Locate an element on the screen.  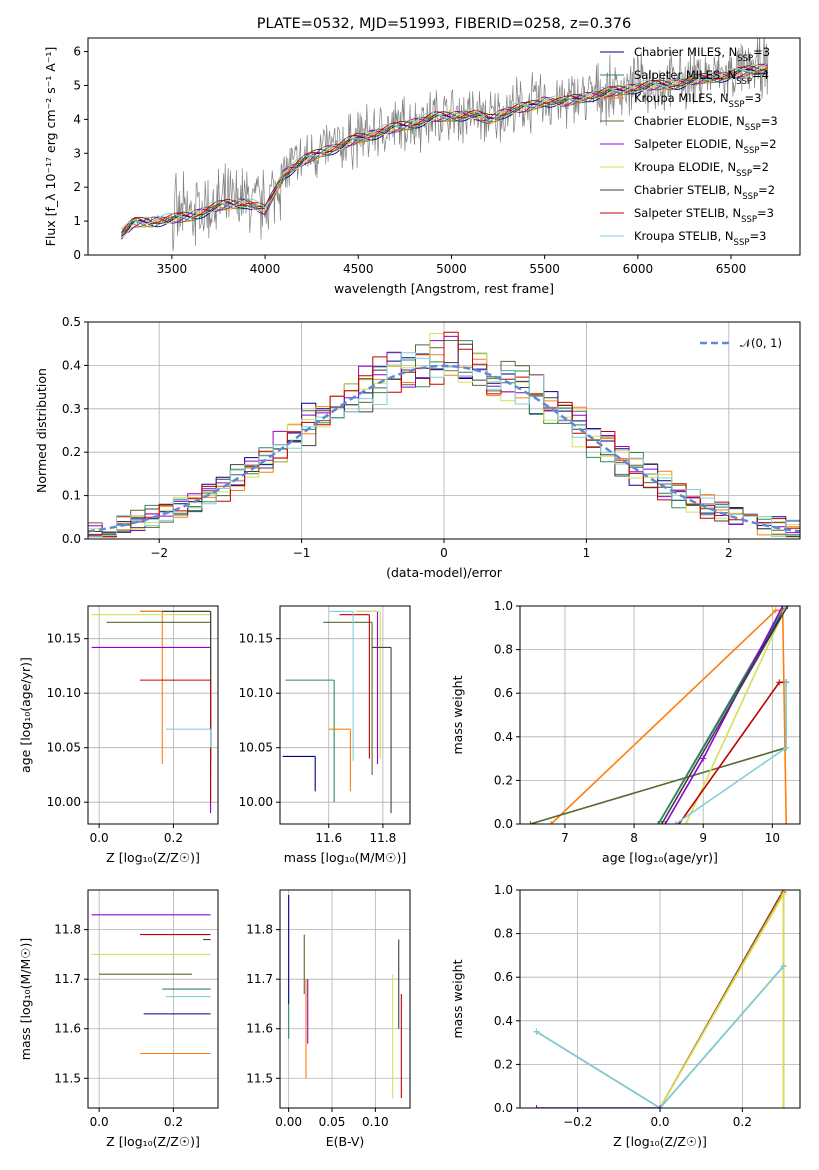
tick-label-y: 6 is located at coordinates (77, 52).